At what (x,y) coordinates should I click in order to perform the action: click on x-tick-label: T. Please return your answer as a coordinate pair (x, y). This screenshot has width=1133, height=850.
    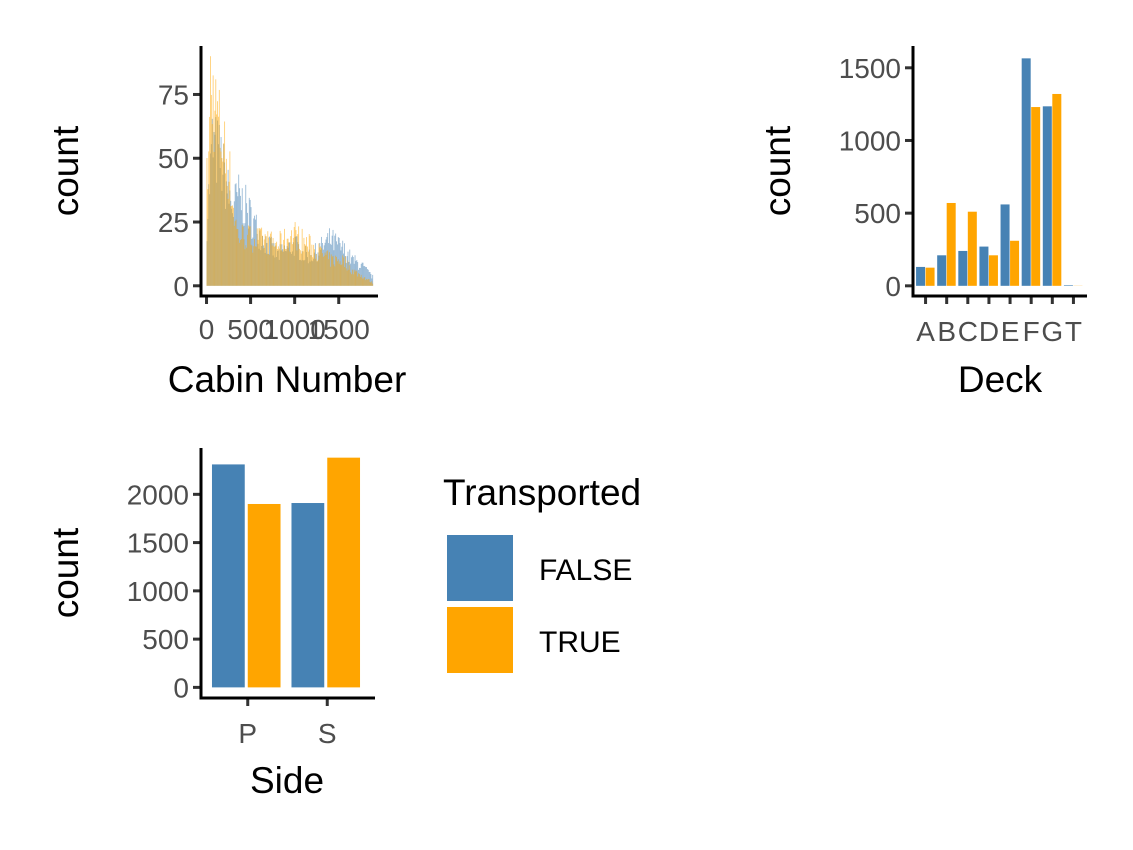
    Looking at the image, I should click on (1073, 331).